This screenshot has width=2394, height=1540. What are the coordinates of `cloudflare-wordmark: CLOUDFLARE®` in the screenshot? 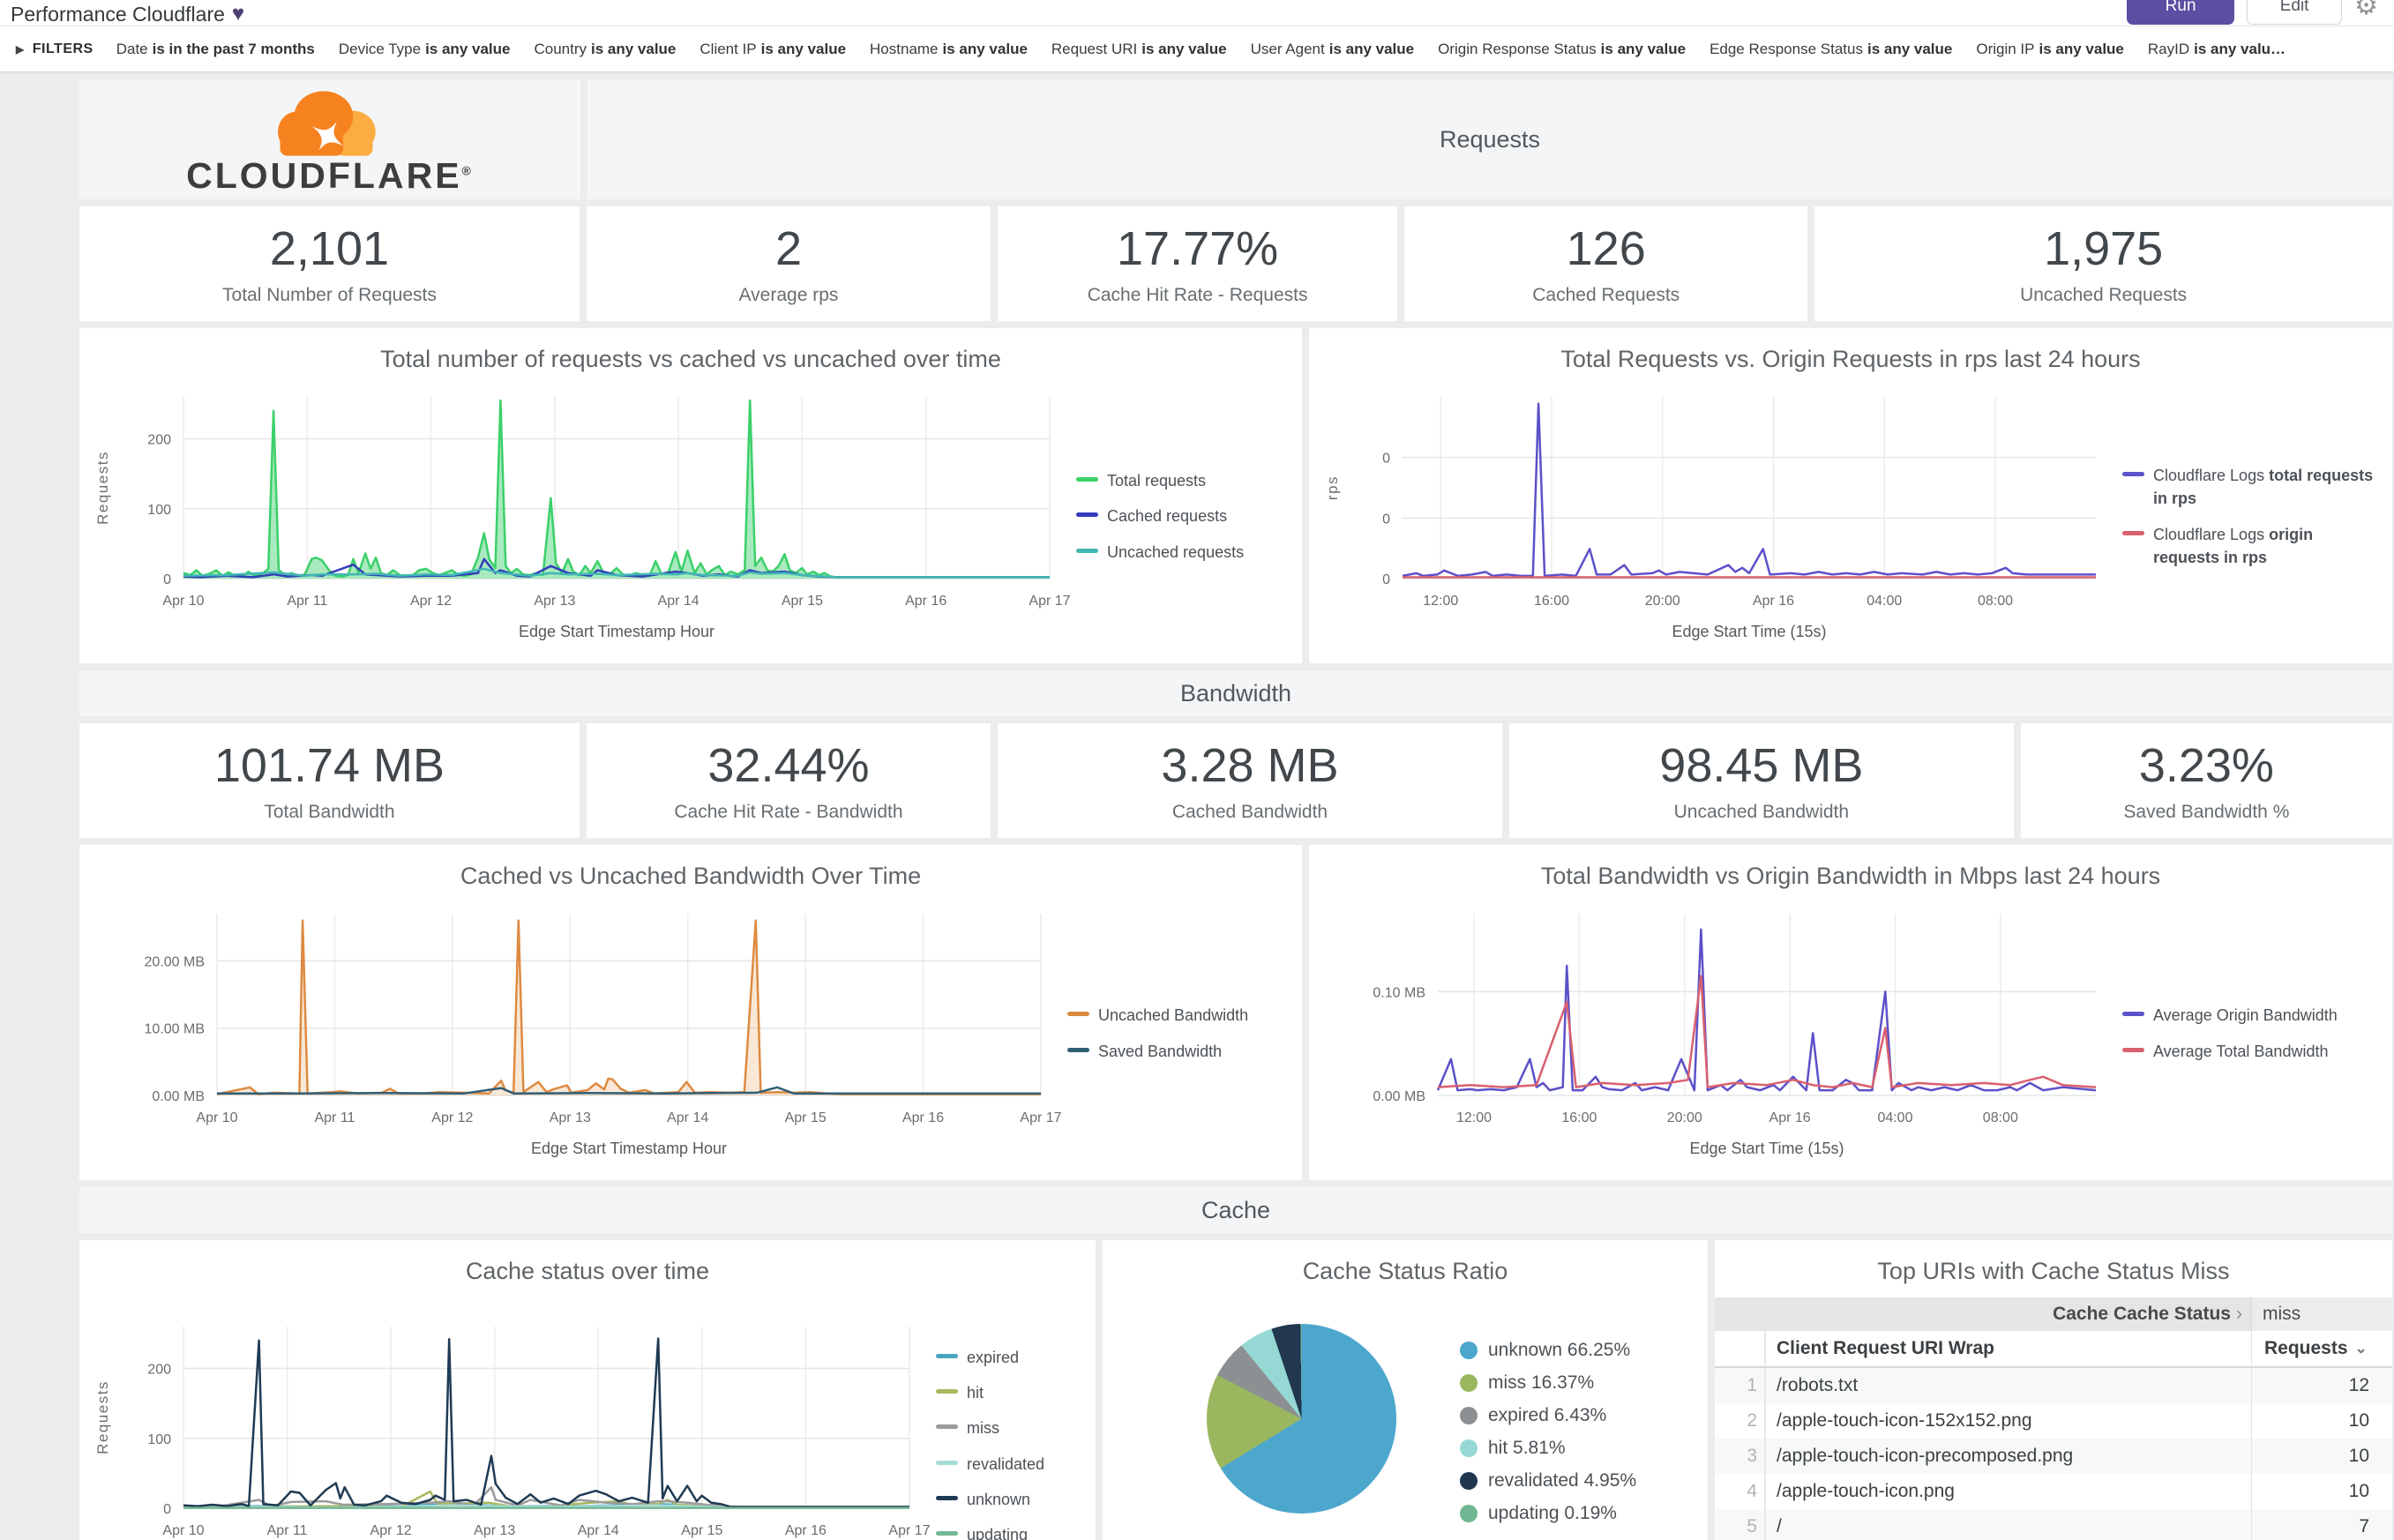 It's located at (330, 175).